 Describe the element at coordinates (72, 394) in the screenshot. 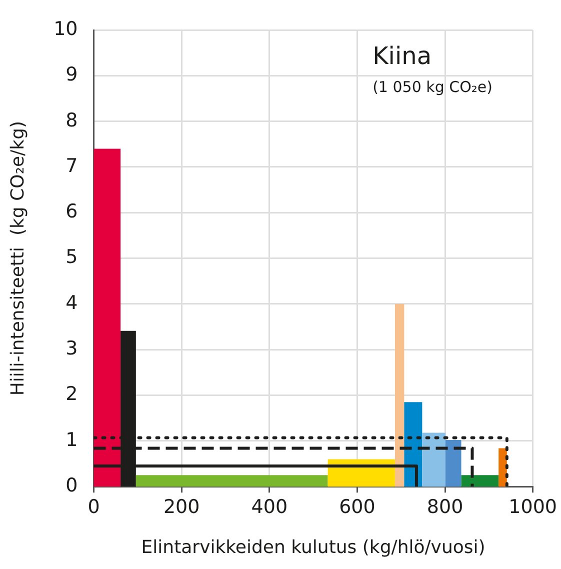

I see `y-tick-label: 2` at that location.